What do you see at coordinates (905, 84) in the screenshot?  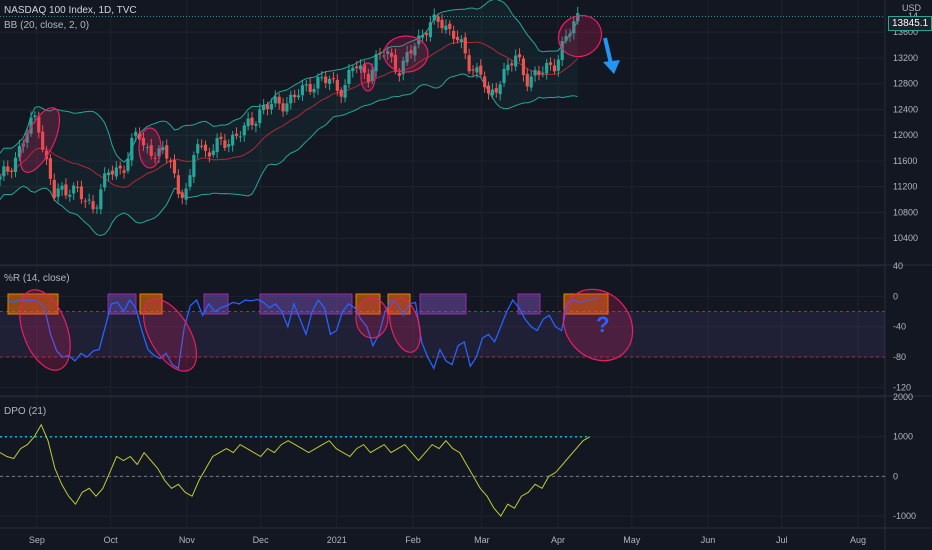 I see `price-tick-label: 12800` at bounding box center [905, 84].